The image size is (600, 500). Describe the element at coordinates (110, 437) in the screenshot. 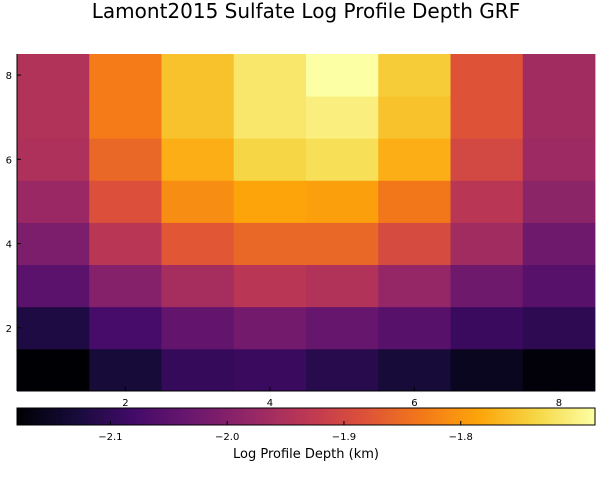

I see `colorbar-tick-label: −2.1` at that location.